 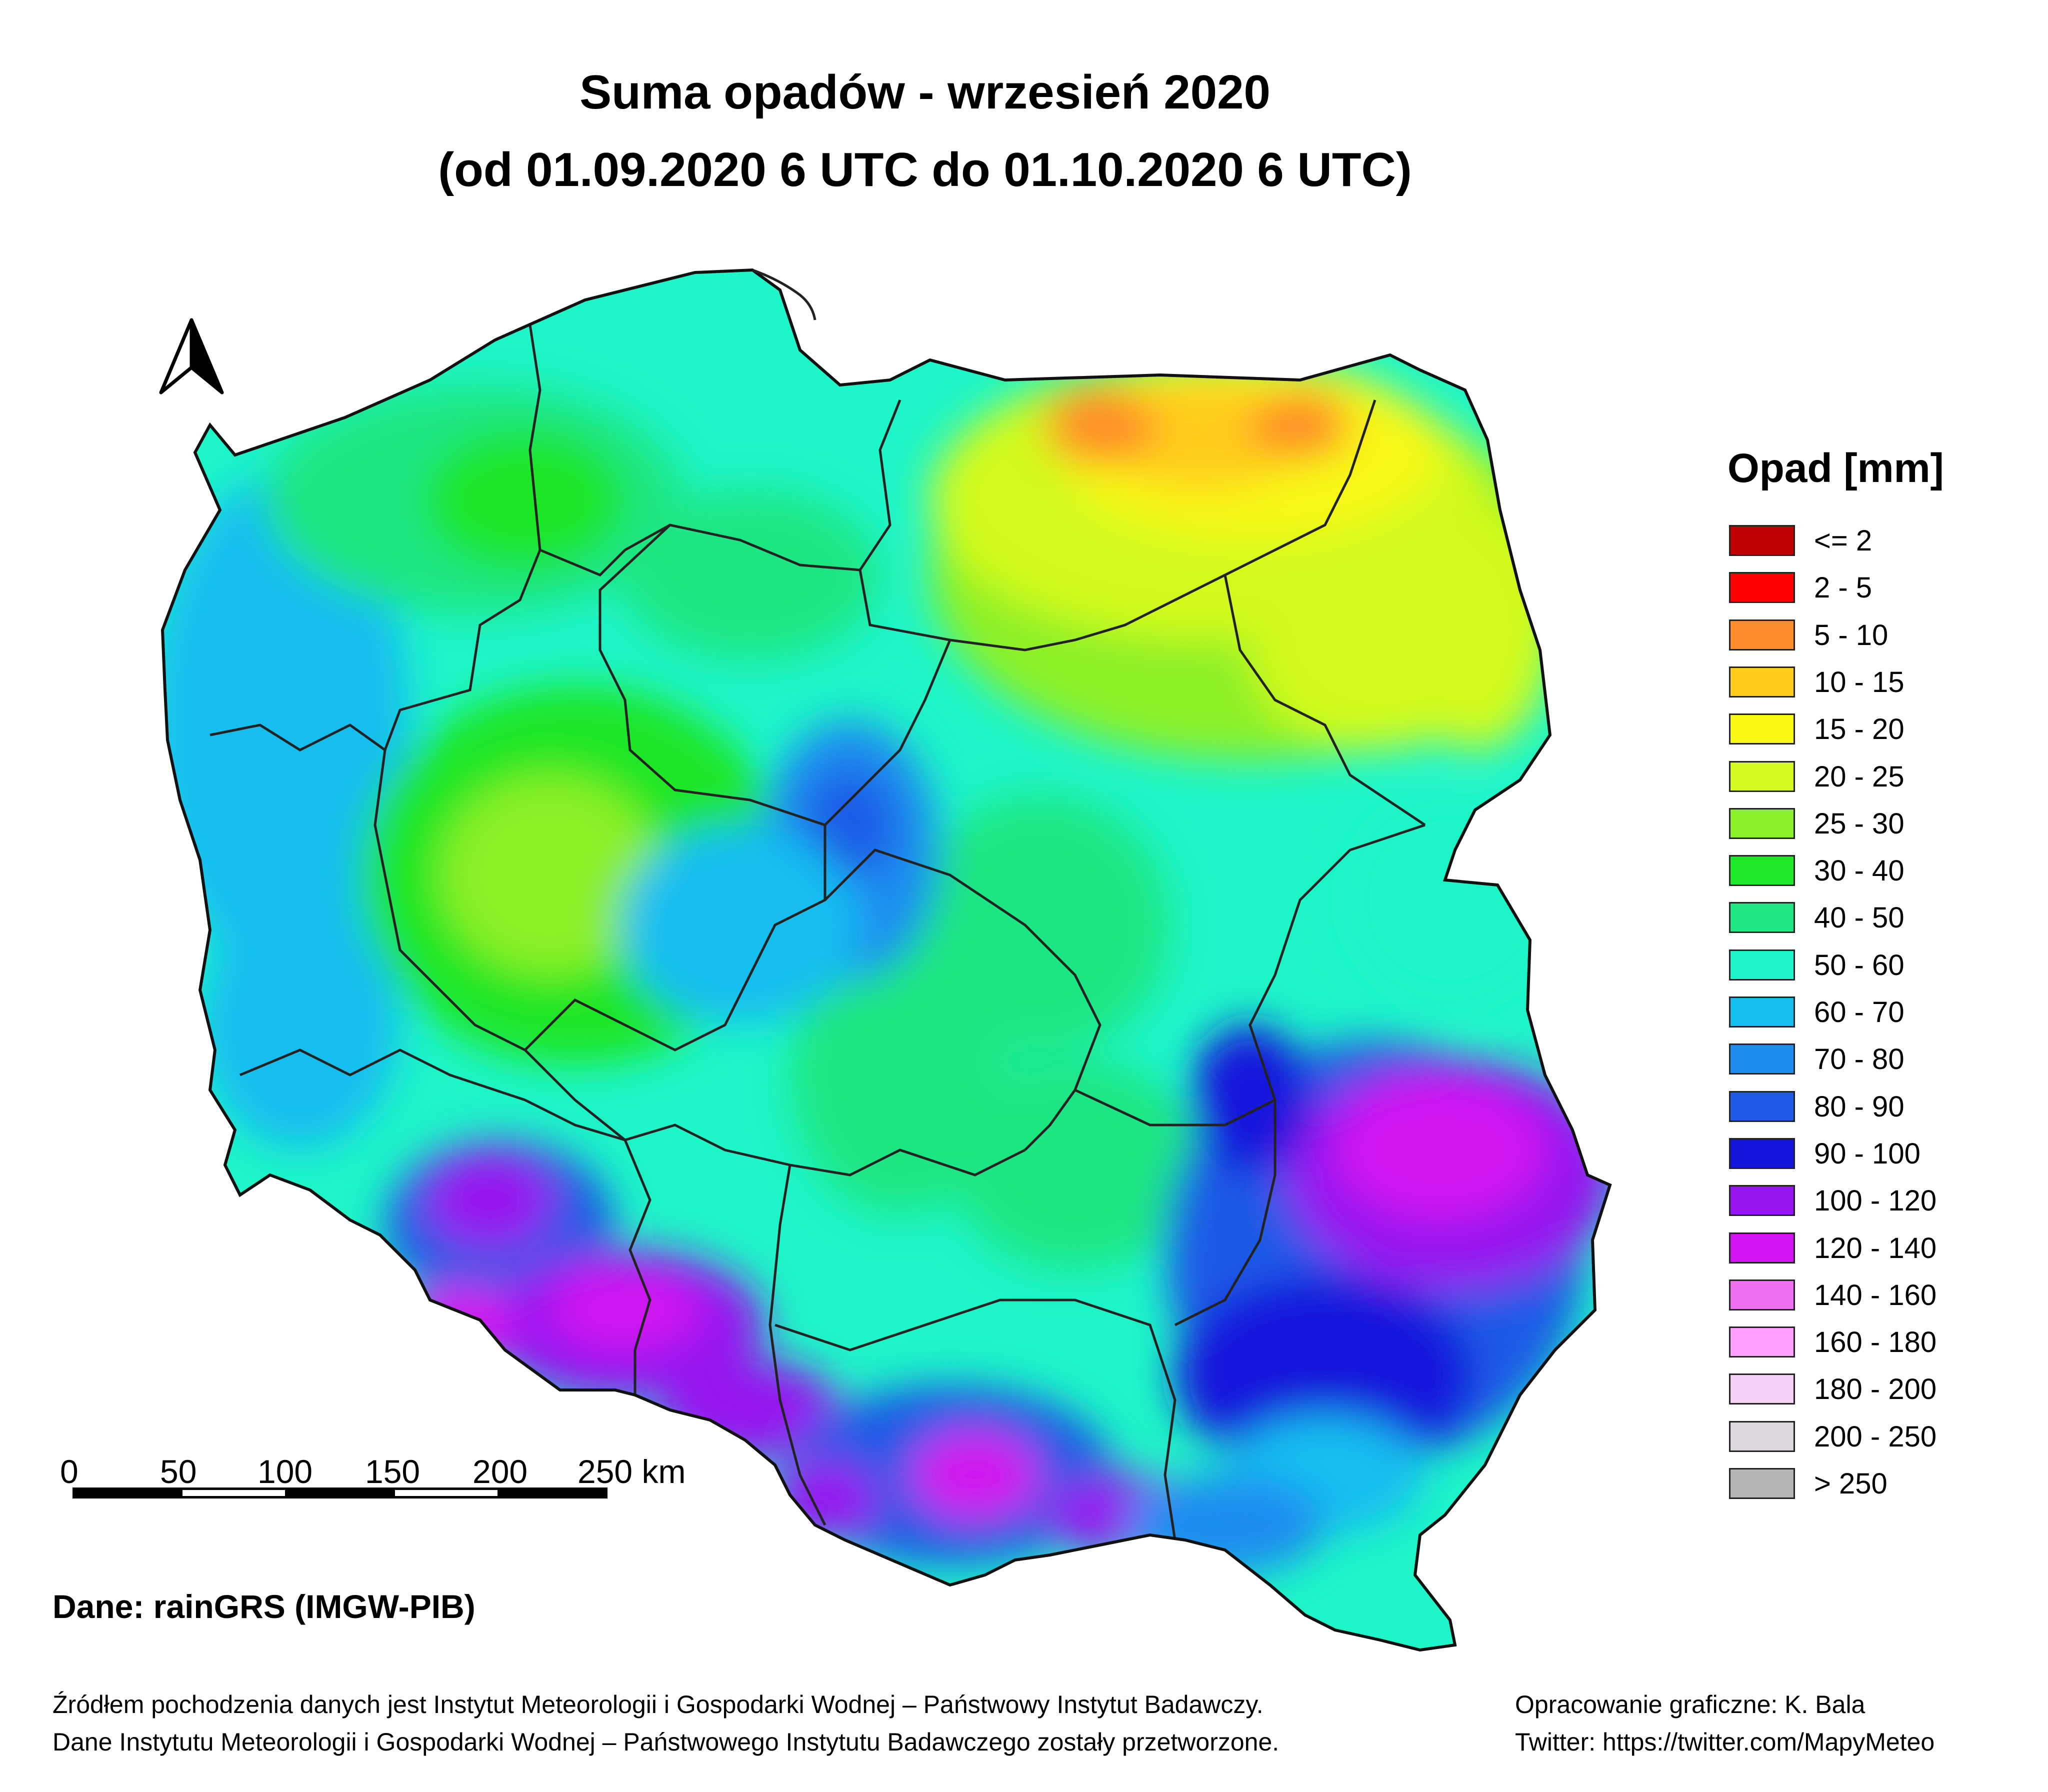 What do you see at coordinates (1875, 1389) in the screenshot?
I see `legend-label: 180 - 200` at bounding box center [1875, 1389].